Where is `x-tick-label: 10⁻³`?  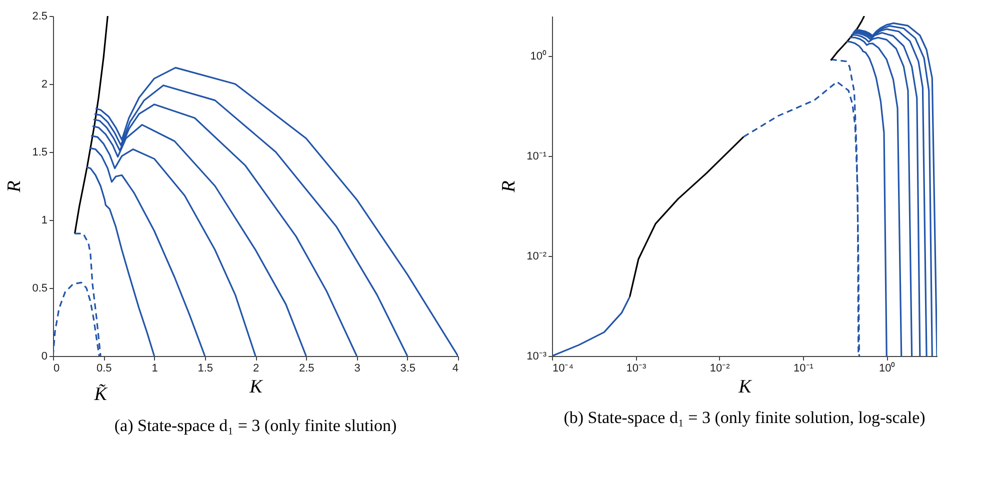
x-tick-label: 10⁻³ is located at coordinates (636, 368).